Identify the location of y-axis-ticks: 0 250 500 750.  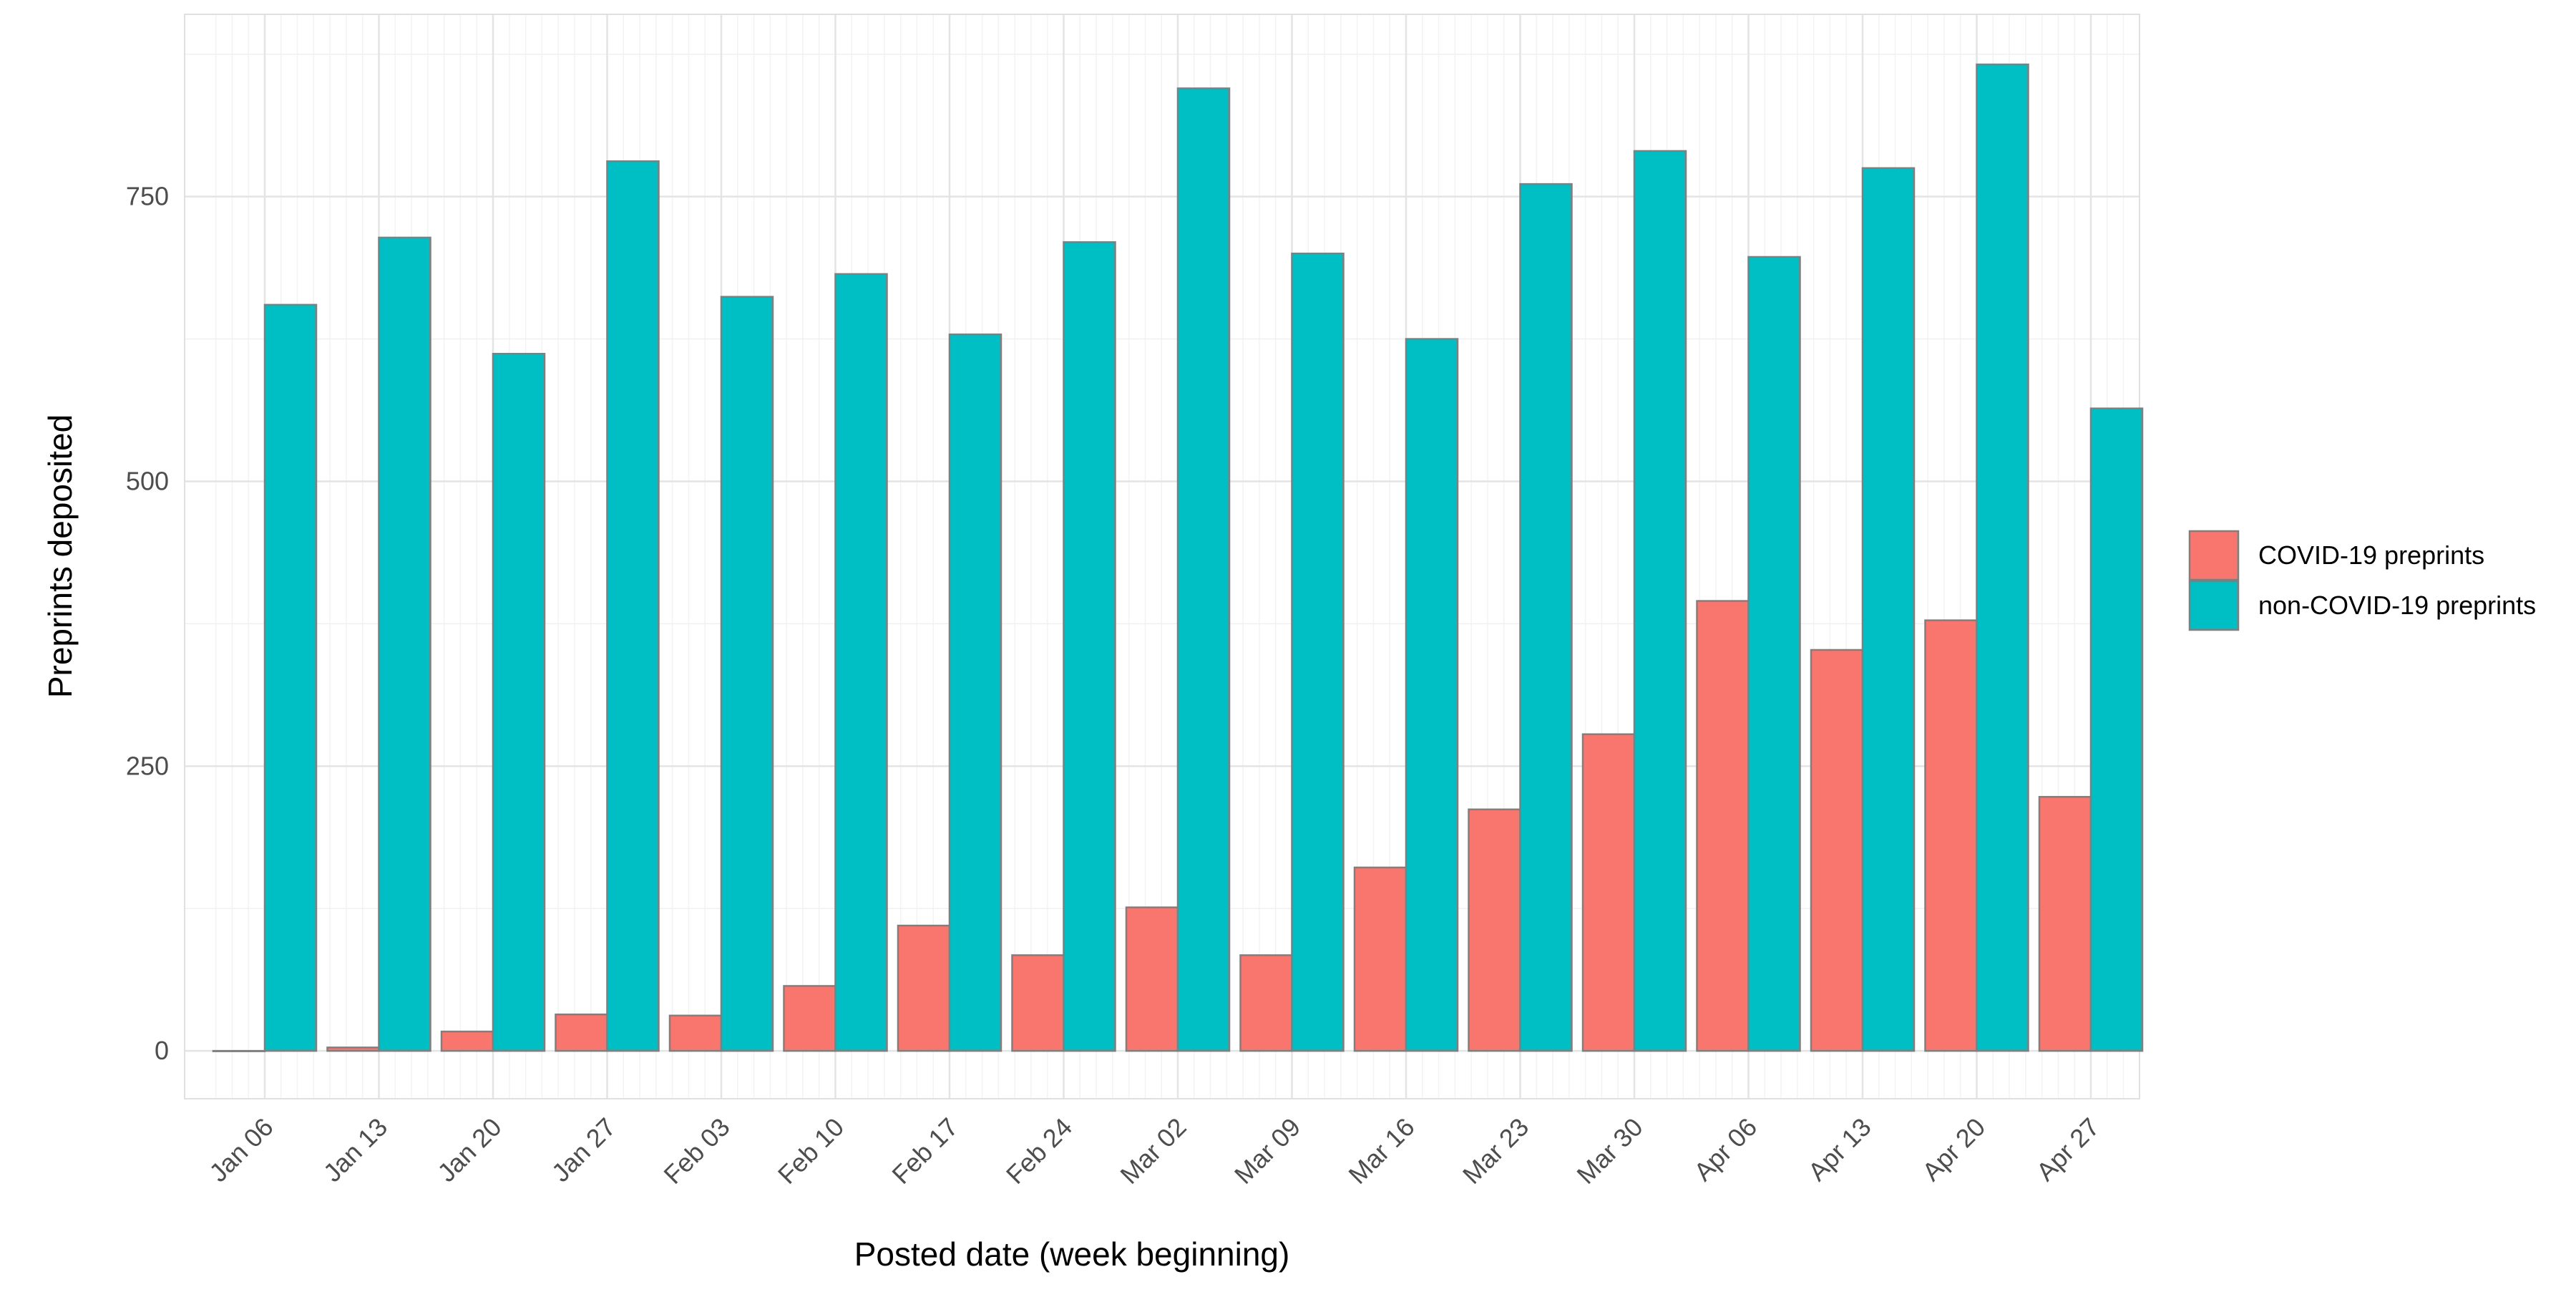
(147, 624).